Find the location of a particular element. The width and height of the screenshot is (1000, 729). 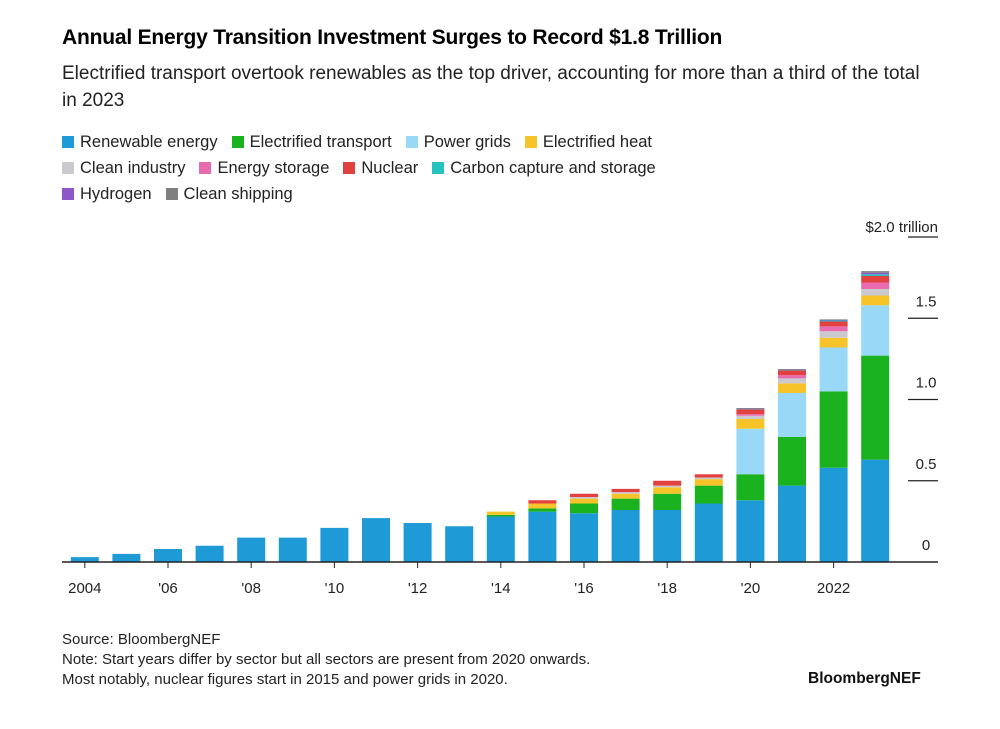

legend-label: Clean industry is located at coordinates (133, 168).